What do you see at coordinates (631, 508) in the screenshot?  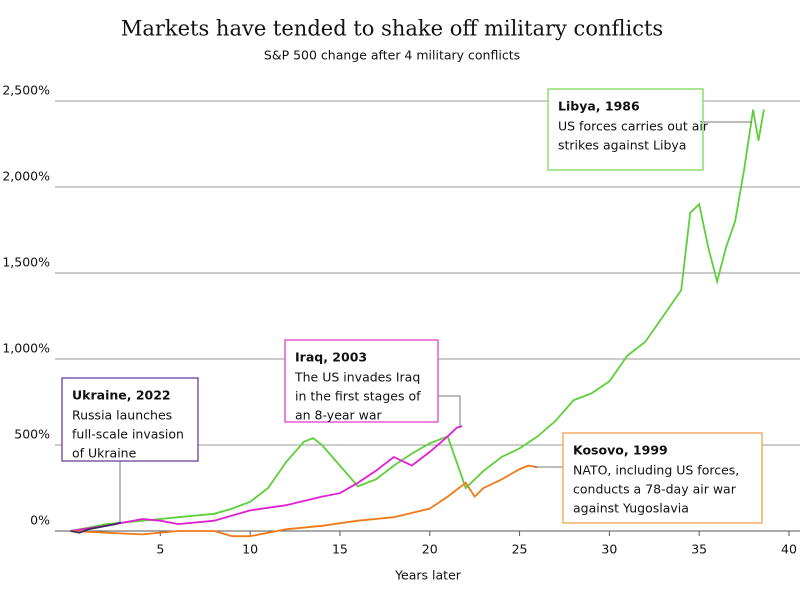 I see `annotation-text: against Yugoslavia` at bounding box center [631, 508].